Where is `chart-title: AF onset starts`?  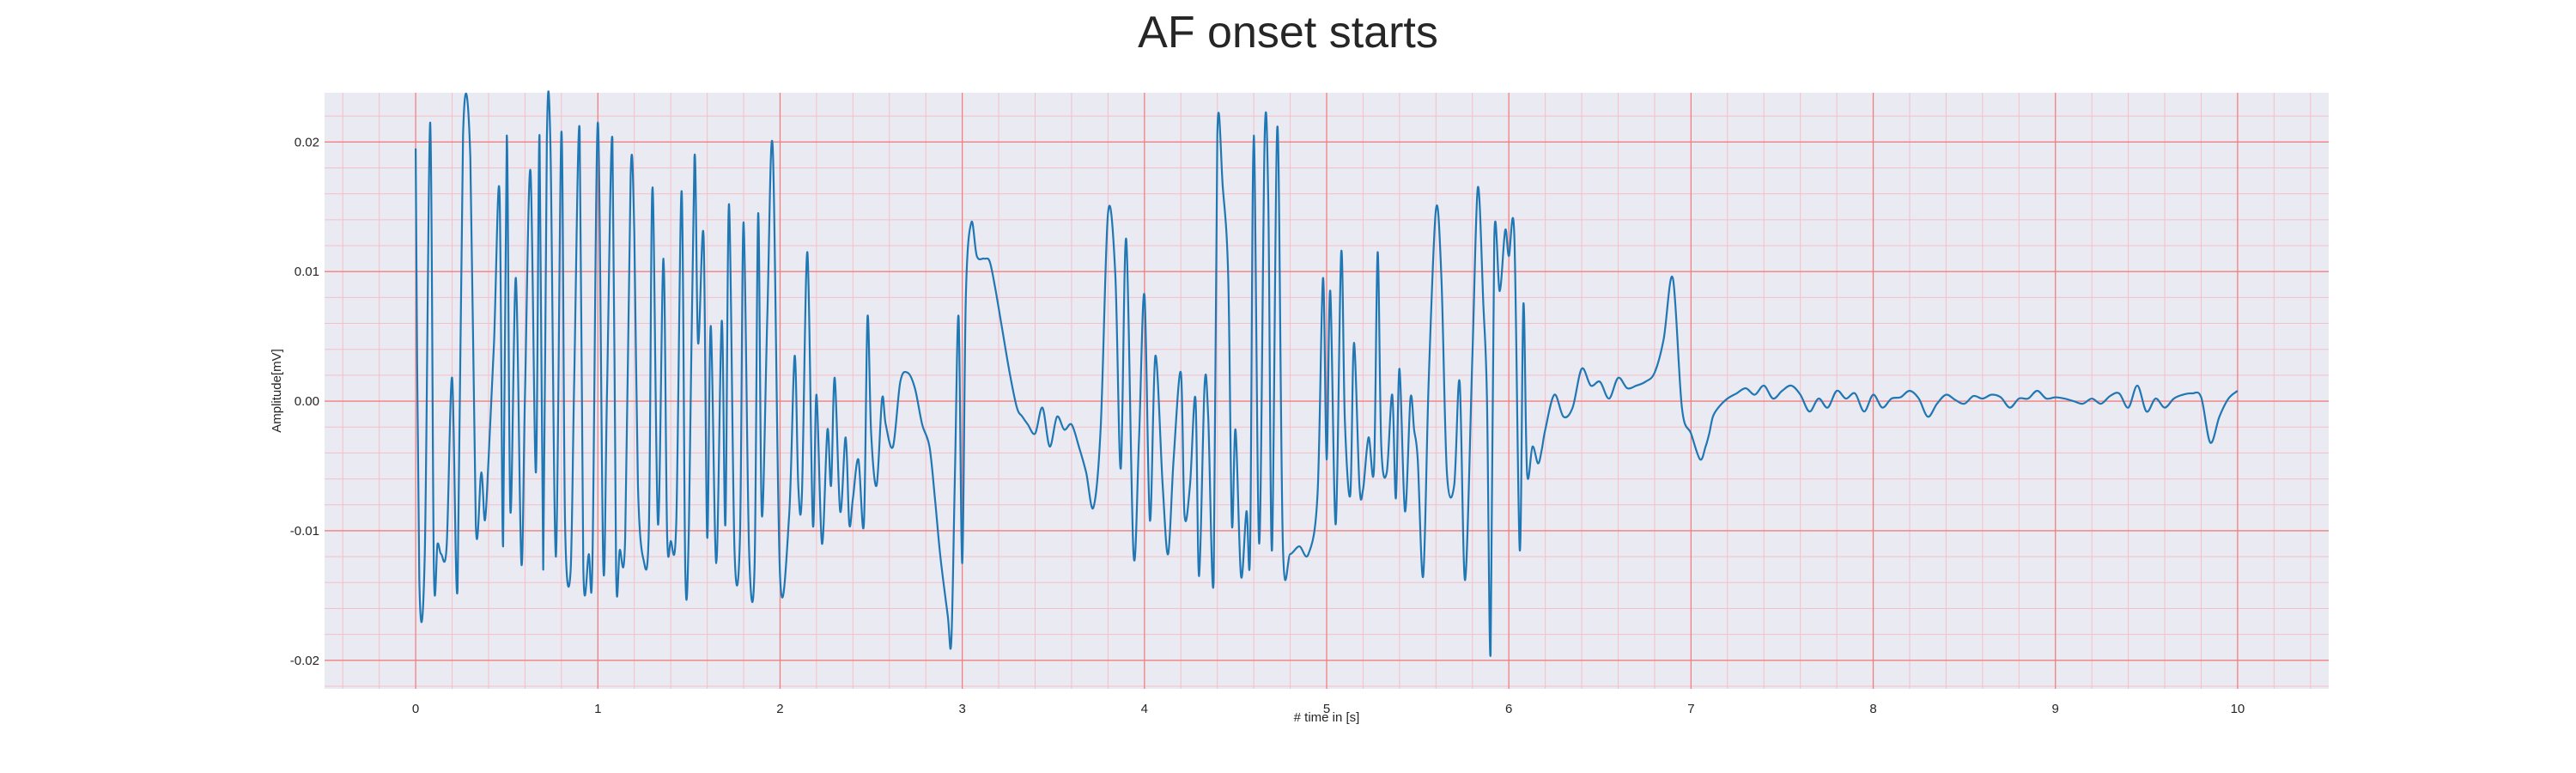 chart-title: AF onset starts is located at coordinates (1288, 33).